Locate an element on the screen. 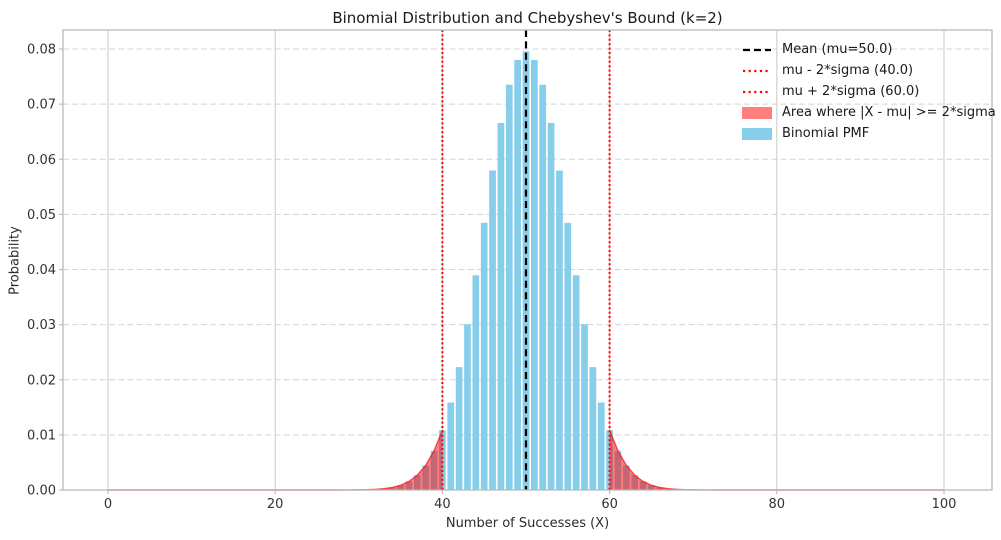  x-tick-label: 40 is located at coordinates (442, 504).